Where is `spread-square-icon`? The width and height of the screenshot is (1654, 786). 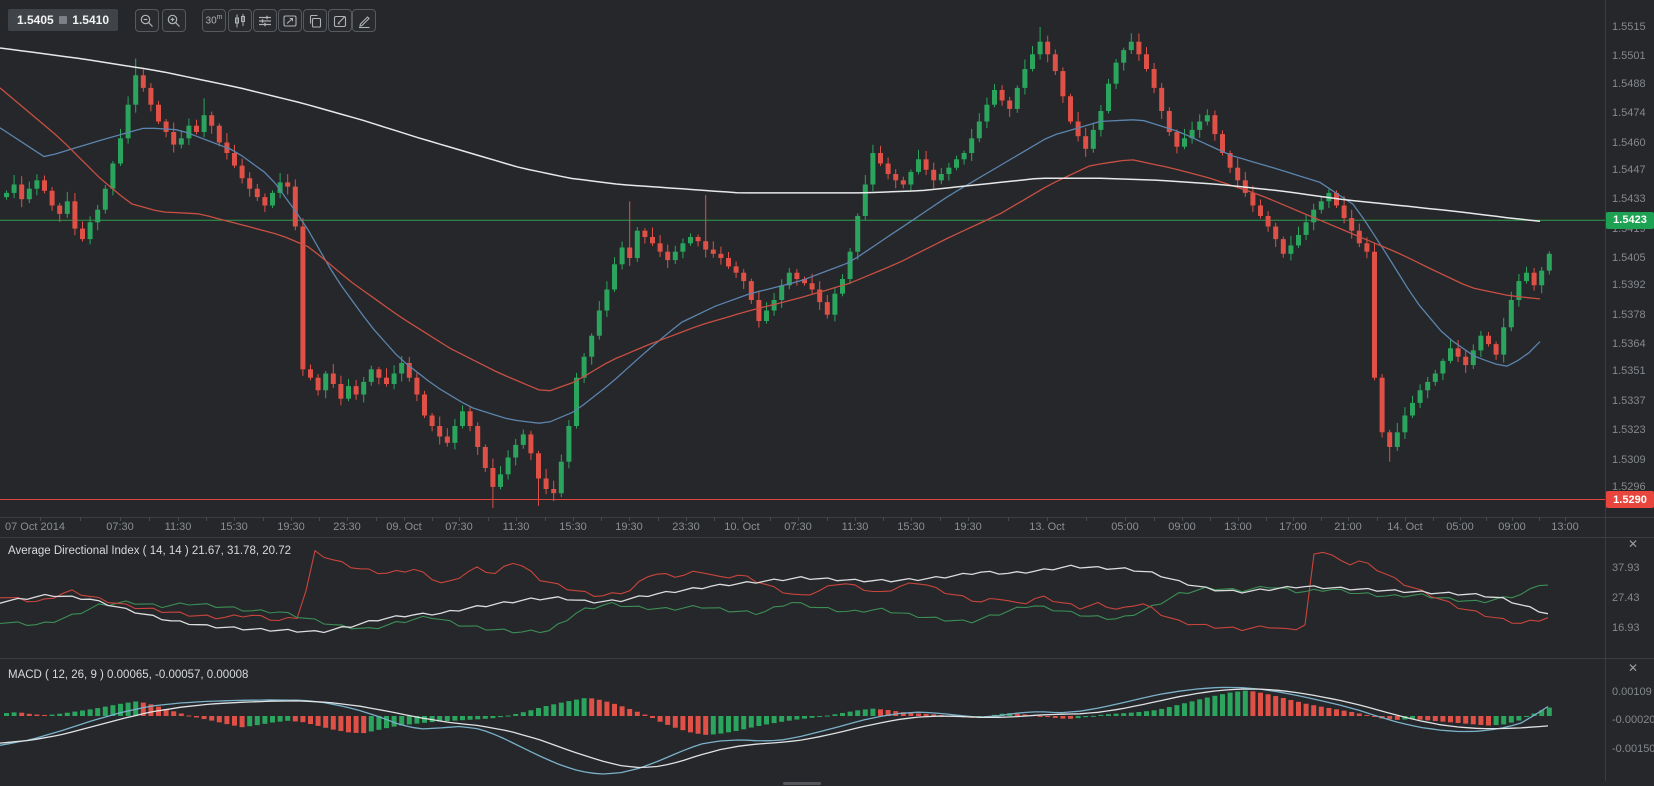
spread-square-icon is located at coordinates (63, 20).